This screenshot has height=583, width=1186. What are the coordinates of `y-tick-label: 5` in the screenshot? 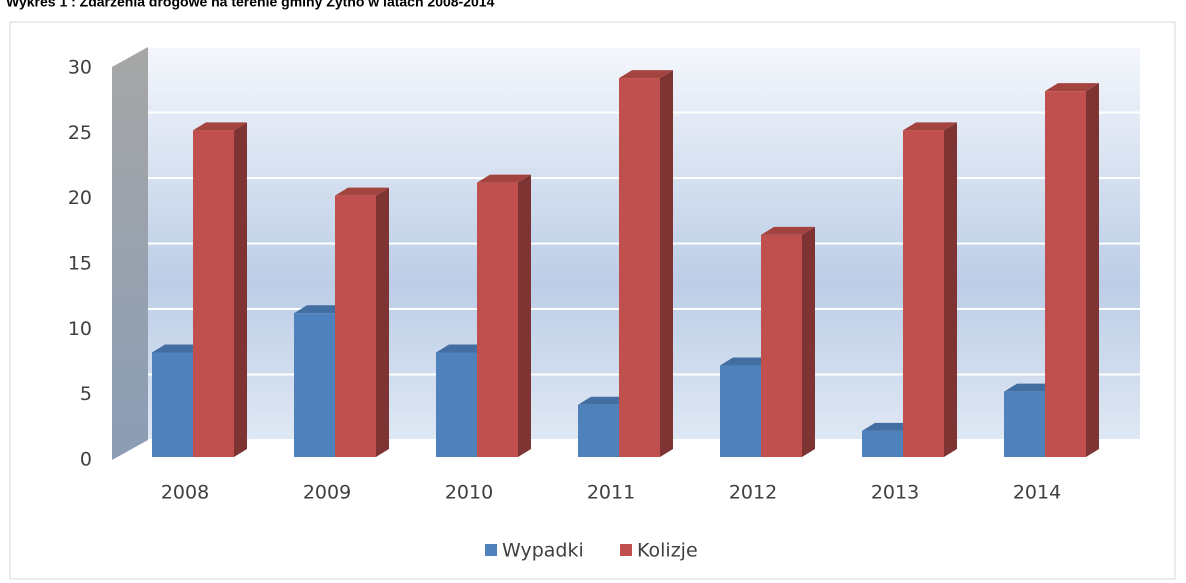 It's located at (86, 394).